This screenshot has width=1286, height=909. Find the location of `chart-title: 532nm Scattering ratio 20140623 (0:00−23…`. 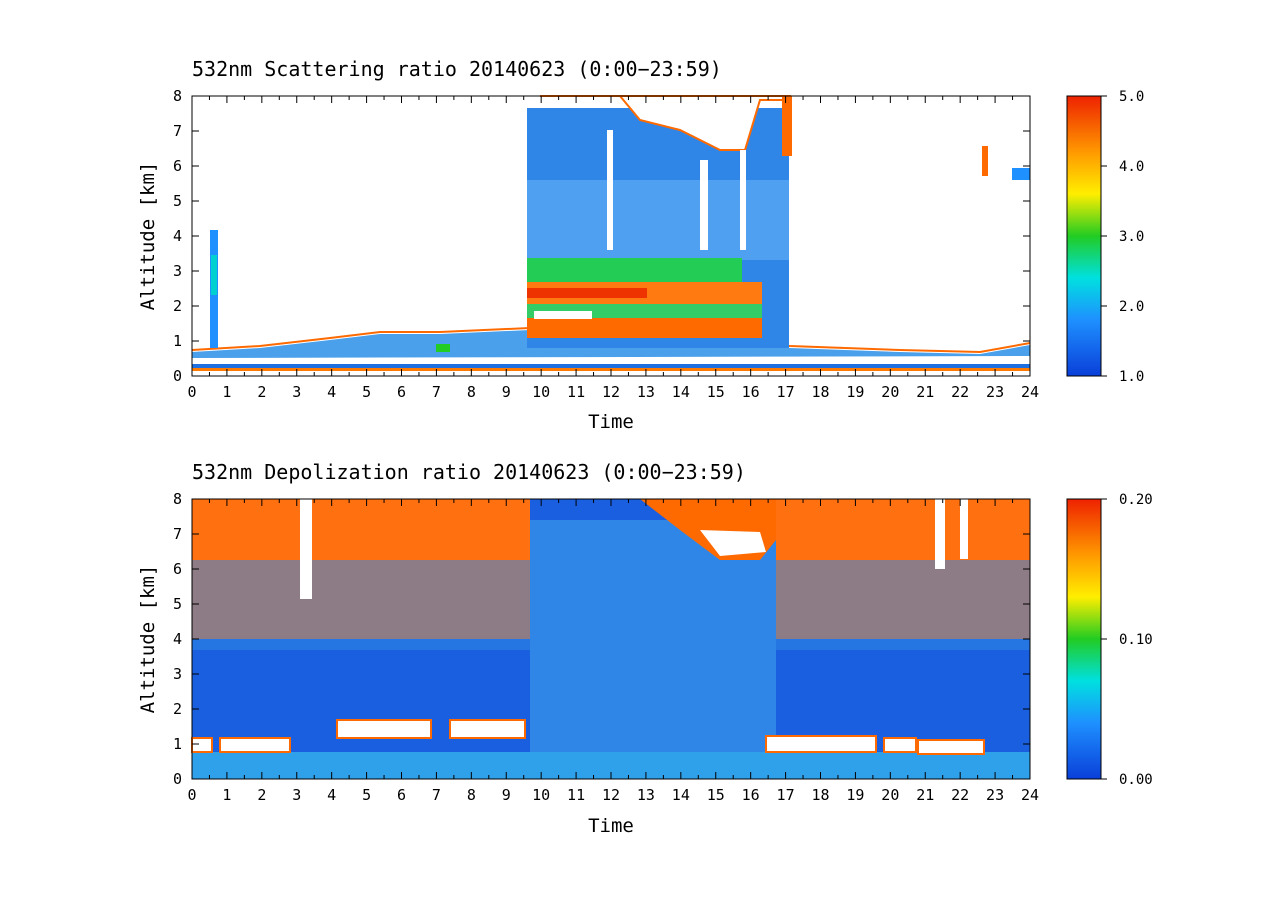

chart-title: 532nm Scattering ratio 20140623 (0:00−23… is located at coordinates (457, 69).